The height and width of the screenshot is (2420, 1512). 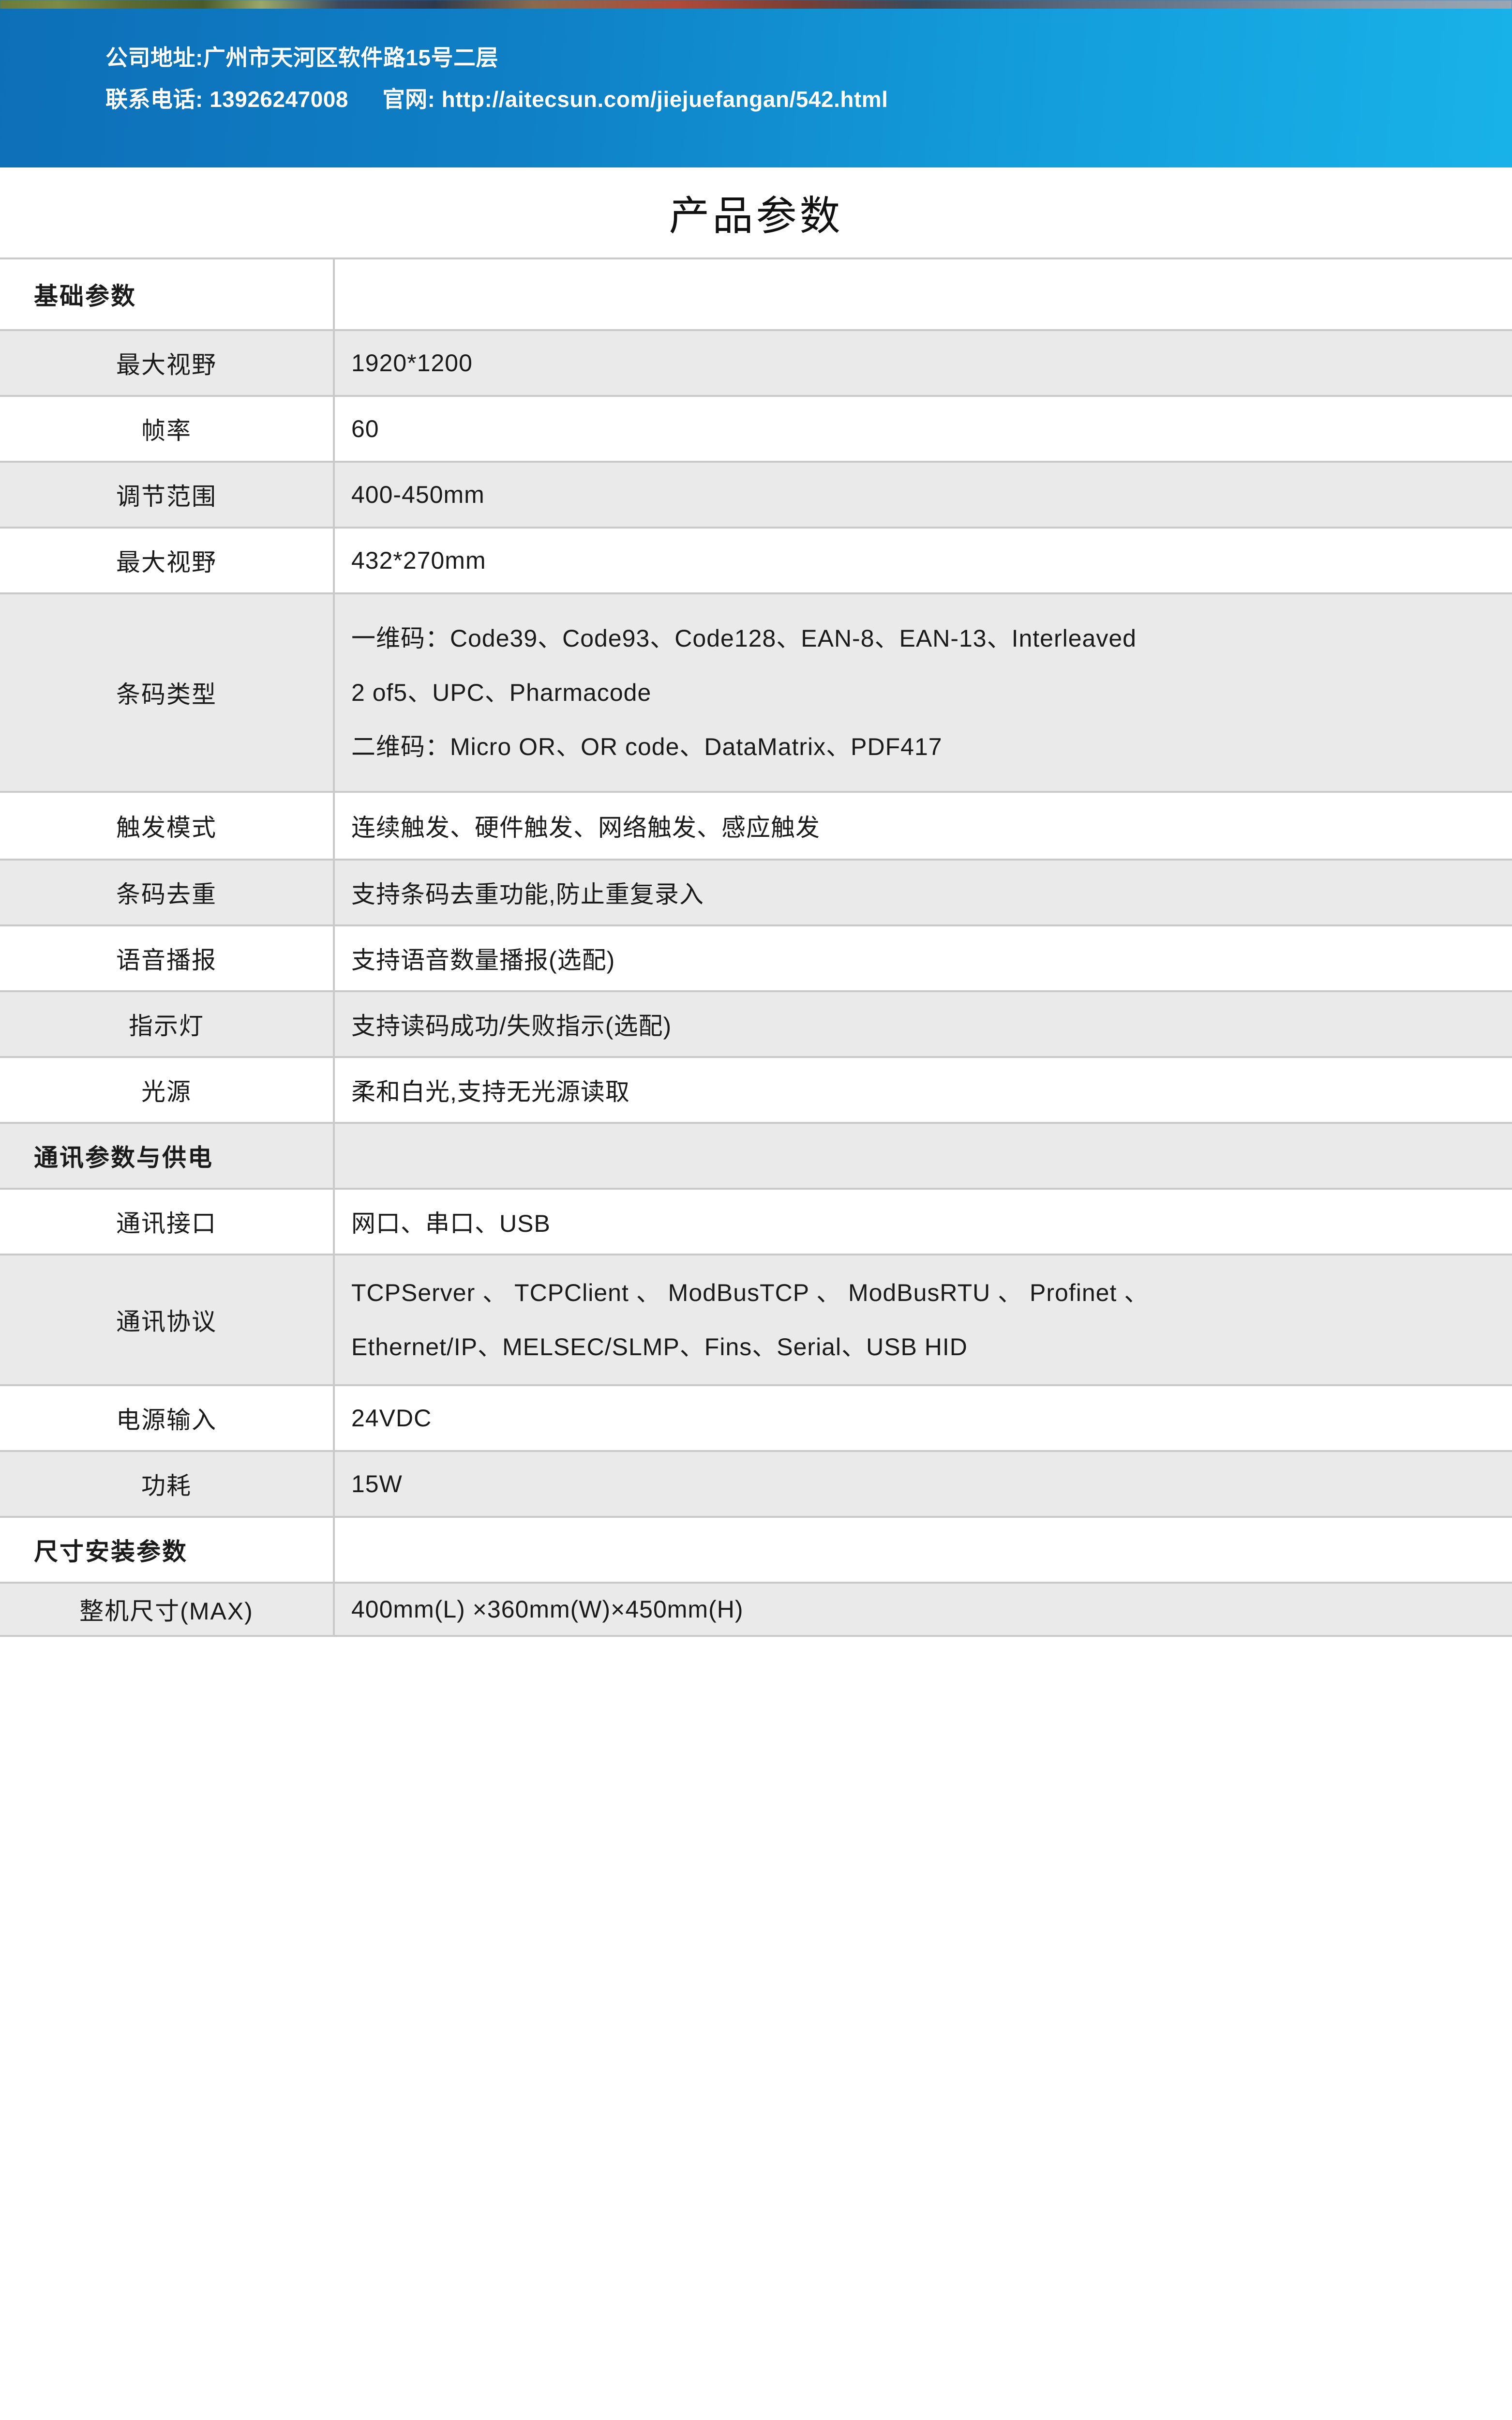 I want to click on spec-value: 柔和白光,支持无光源读取, so click(x=923, y=1090).